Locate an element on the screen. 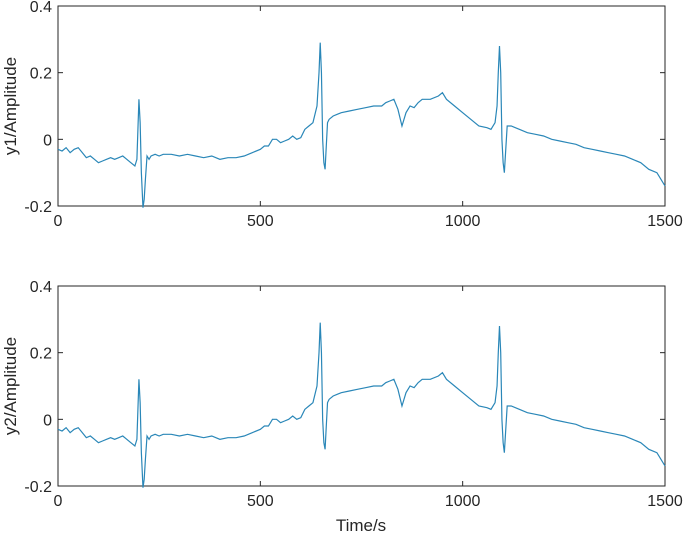 This screenshot has height=536, width=685. bottom-y-tick-label: 0.4 is located at coordinates (41, 287).